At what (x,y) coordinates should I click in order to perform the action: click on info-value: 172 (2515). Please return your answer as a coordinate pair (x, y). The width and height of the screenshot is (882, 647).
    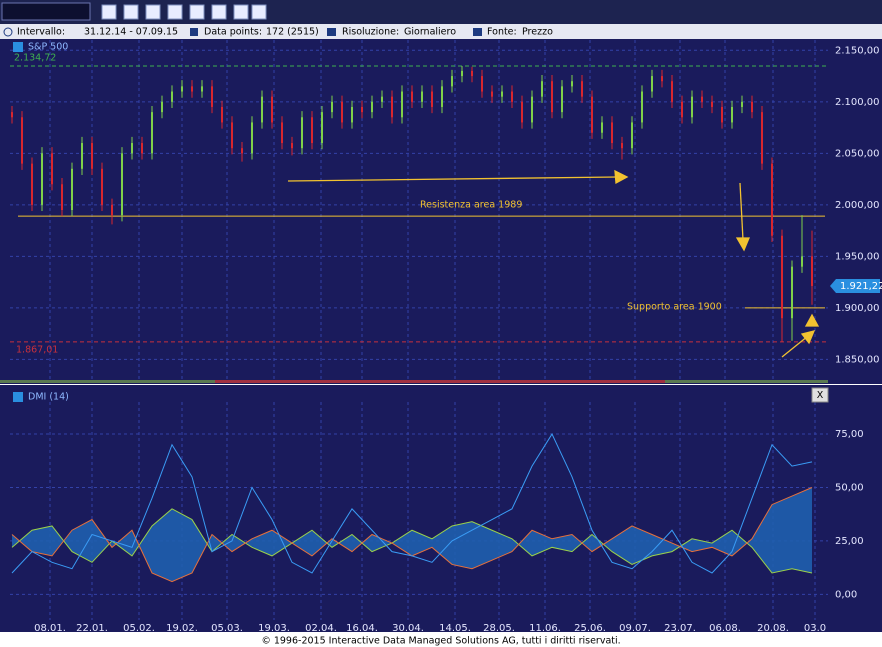
    Looking at the image, I should click on (292, 32).